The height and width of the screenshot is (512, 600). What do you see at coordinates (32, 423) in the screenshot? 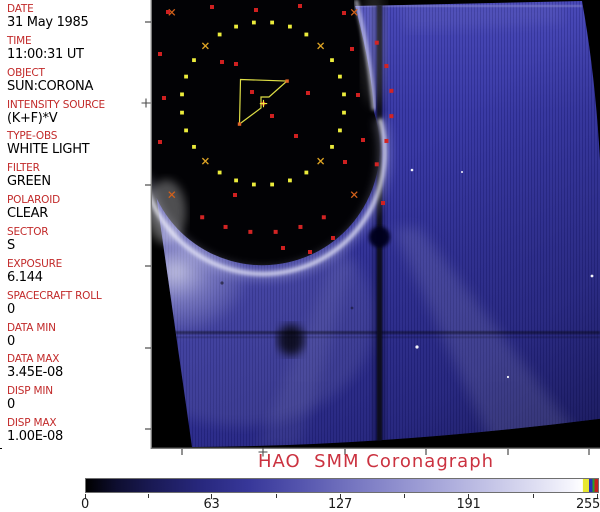
I see `field-label: DISP MAX` at bounding box center [32, 423].